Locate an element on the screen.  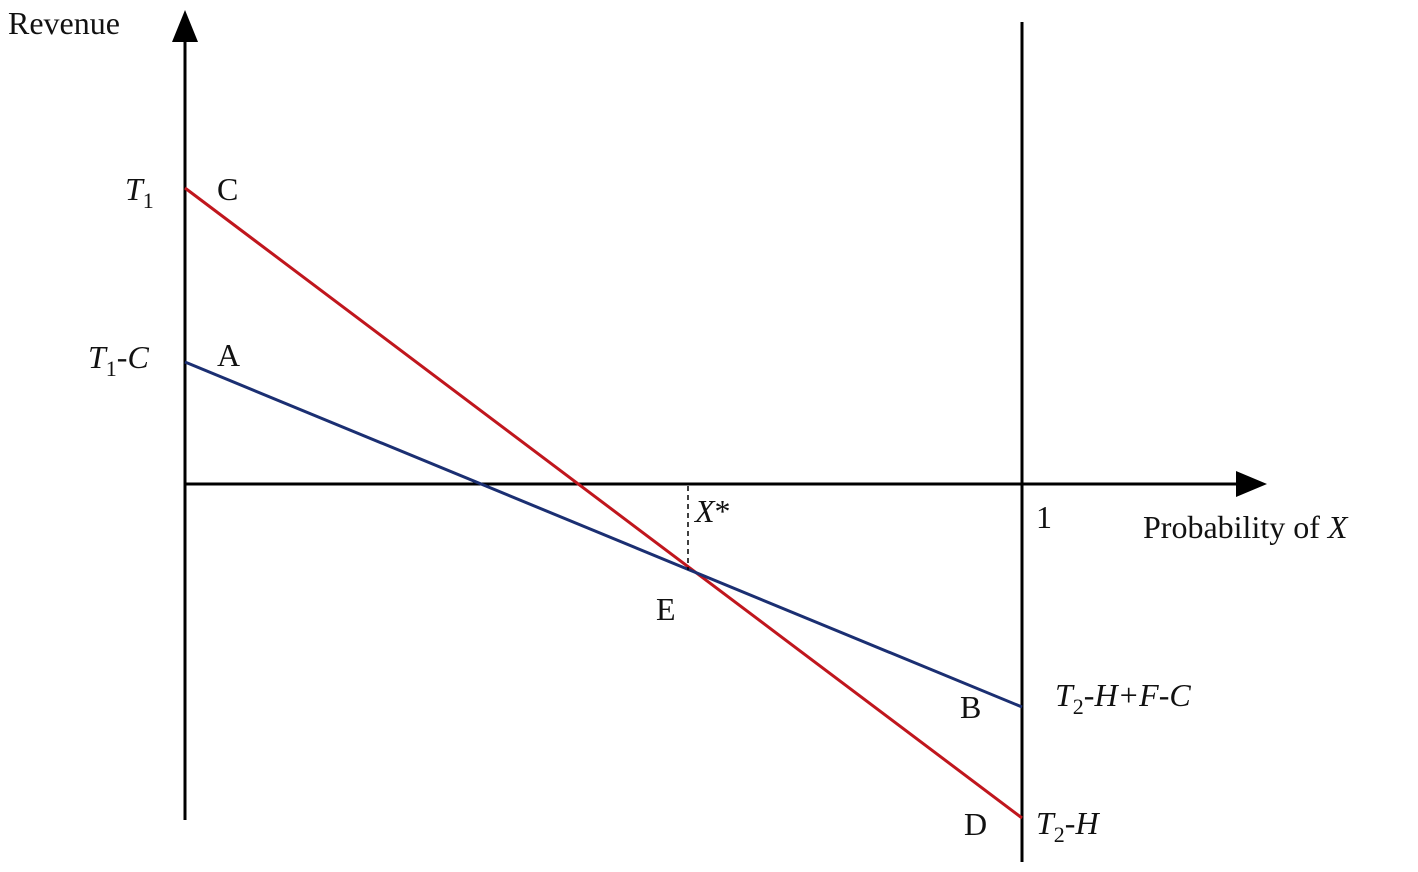
threshold-label: X* is located at coordinates (712, 511).